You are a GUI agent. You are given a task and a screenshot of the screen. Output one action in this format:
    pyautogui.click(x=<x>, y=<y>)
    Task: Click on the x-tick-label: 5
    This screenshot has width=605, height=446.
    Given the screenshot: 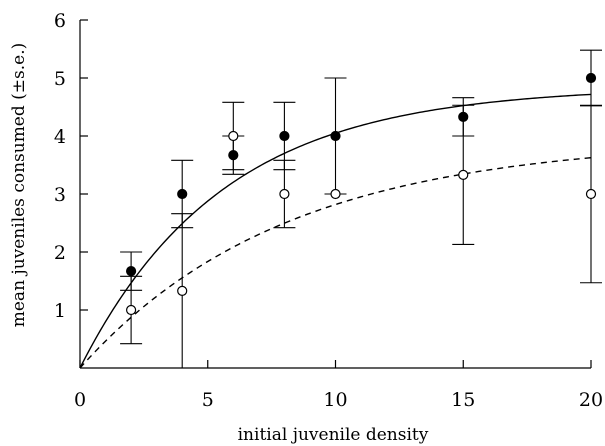 What is the action you would take?
    pyautogui.click(x=208, y=400)
    